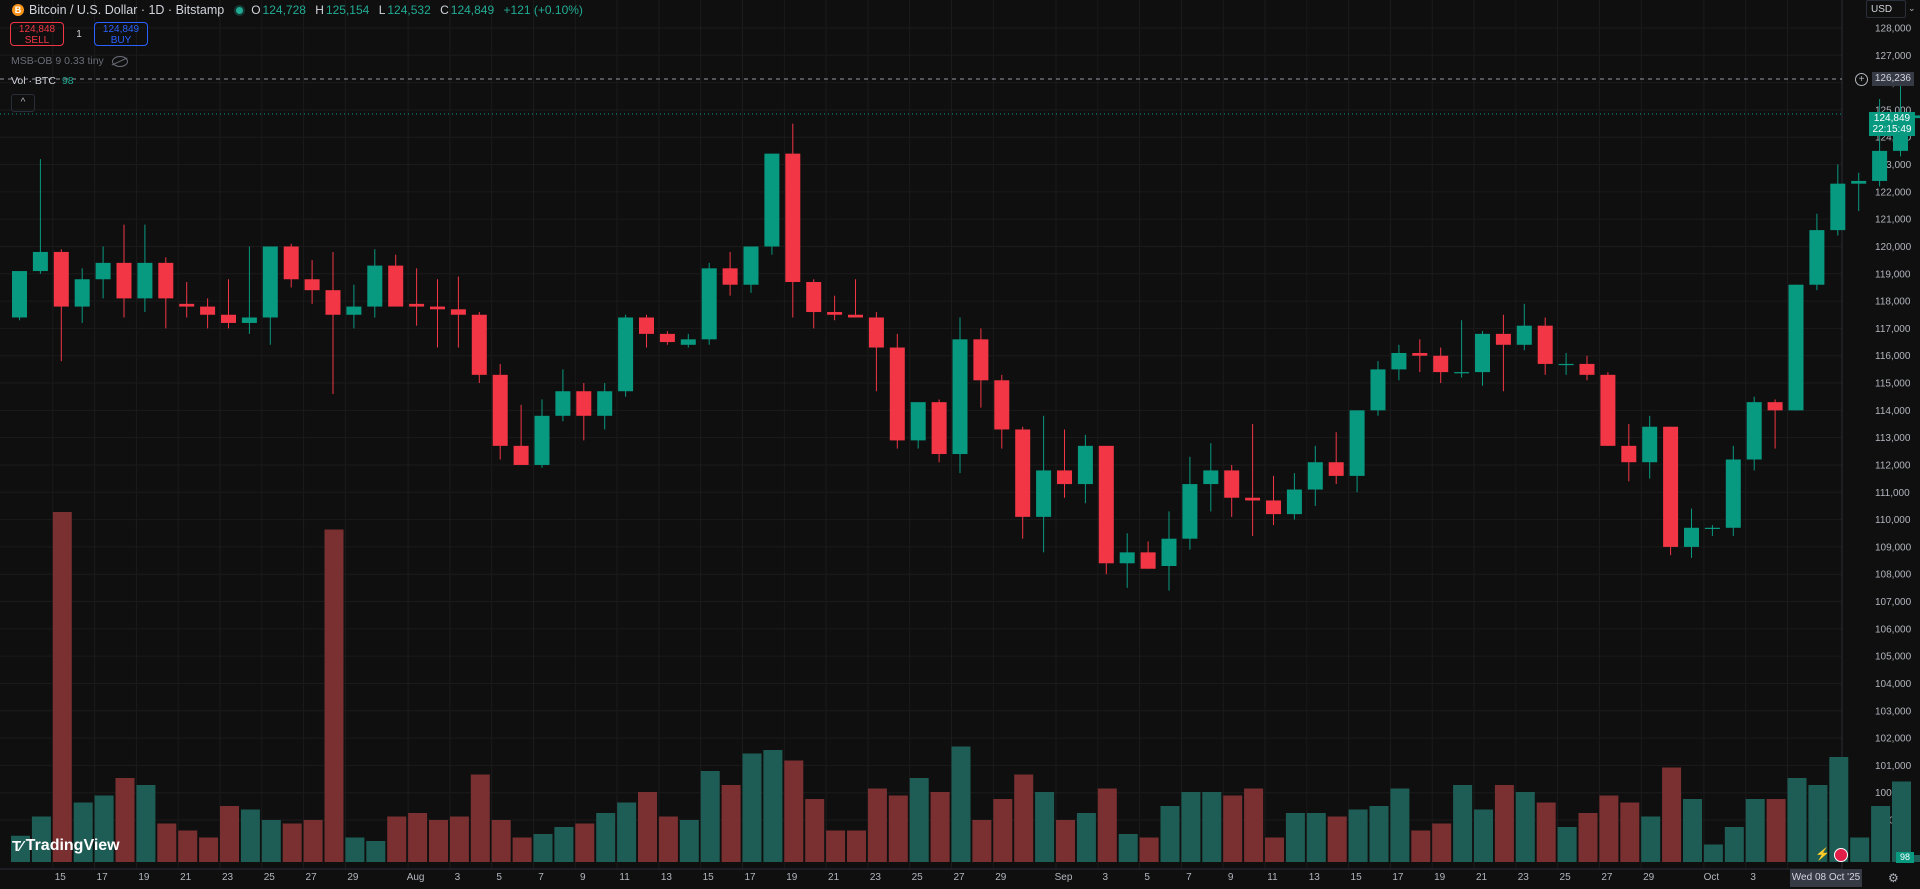 Image resolution: width=1920 pixels, height=889 pixels. Describe the element at coordinates (541, 877) in the screenshot. I see `time-tick-label: 7` at that location.